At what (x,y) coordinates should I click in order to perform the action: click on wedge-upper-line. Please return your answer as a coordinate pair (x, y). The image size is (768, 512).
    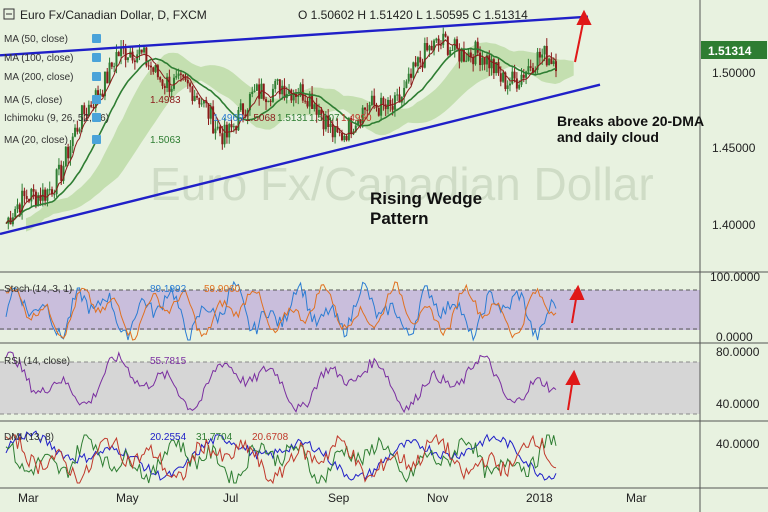
    Looking at the image, I should click on (294, 36).